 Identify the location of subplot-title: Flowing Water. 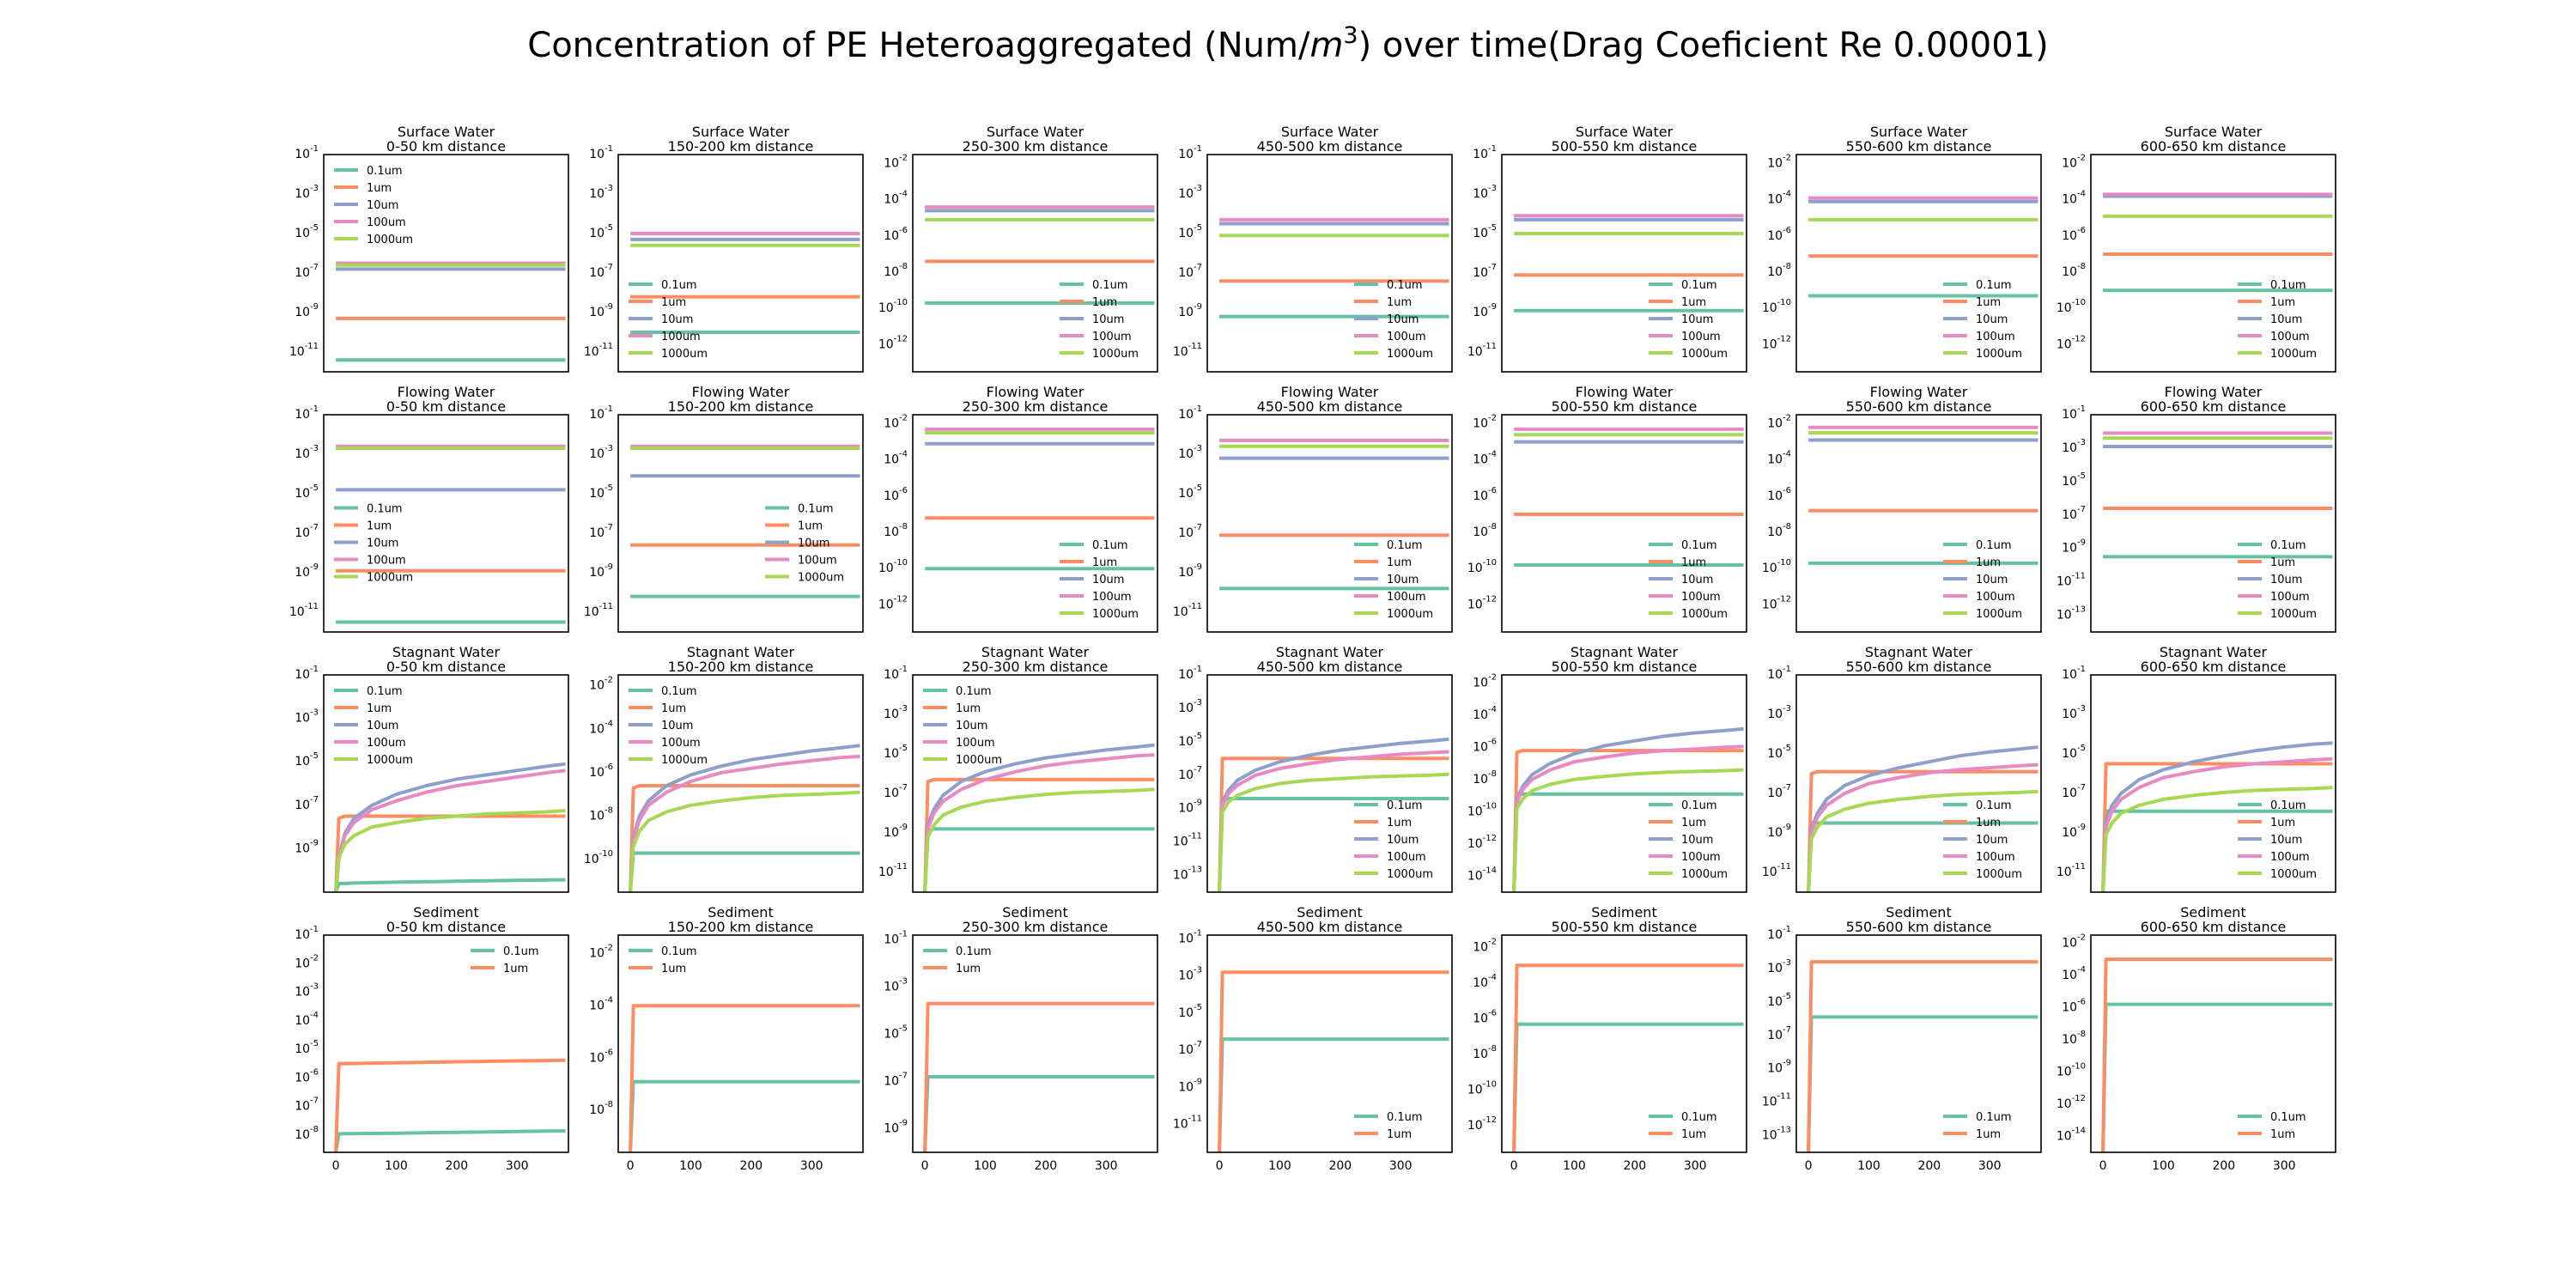
(1919, 392).